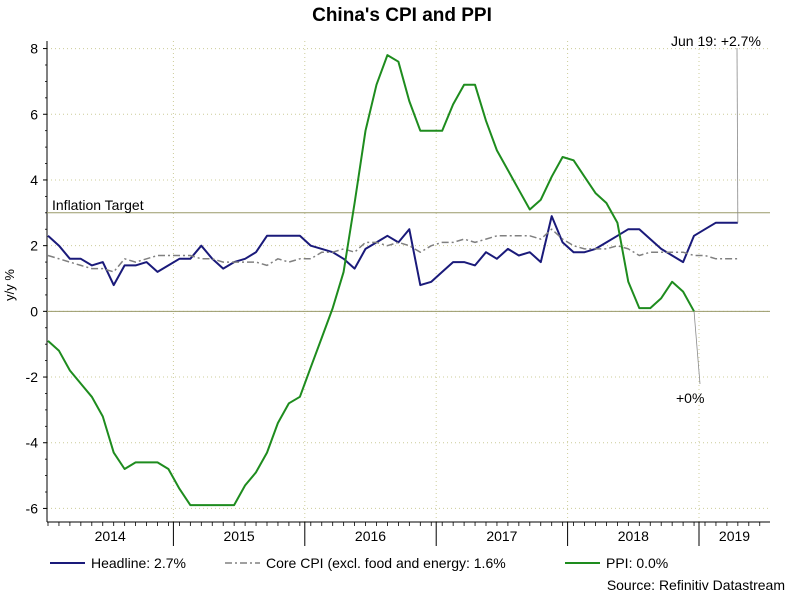  Describe the element at coordinates (734, 536) in the screenshot. I see `x-tick-label: 2019` at that location.